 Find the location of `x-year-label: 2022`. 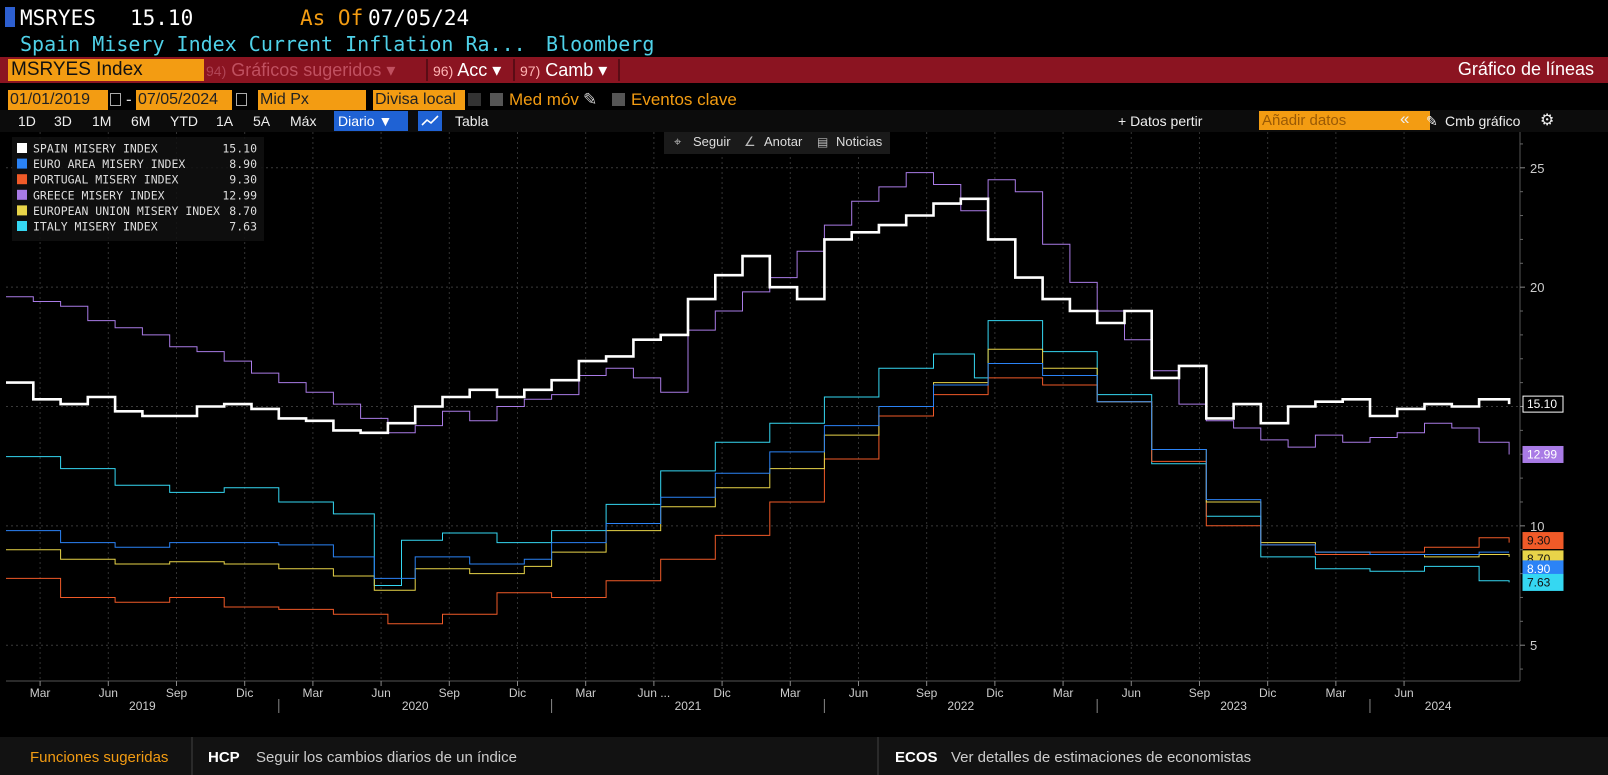

x-year-label: 2022 is located at coordinates (960, 706).